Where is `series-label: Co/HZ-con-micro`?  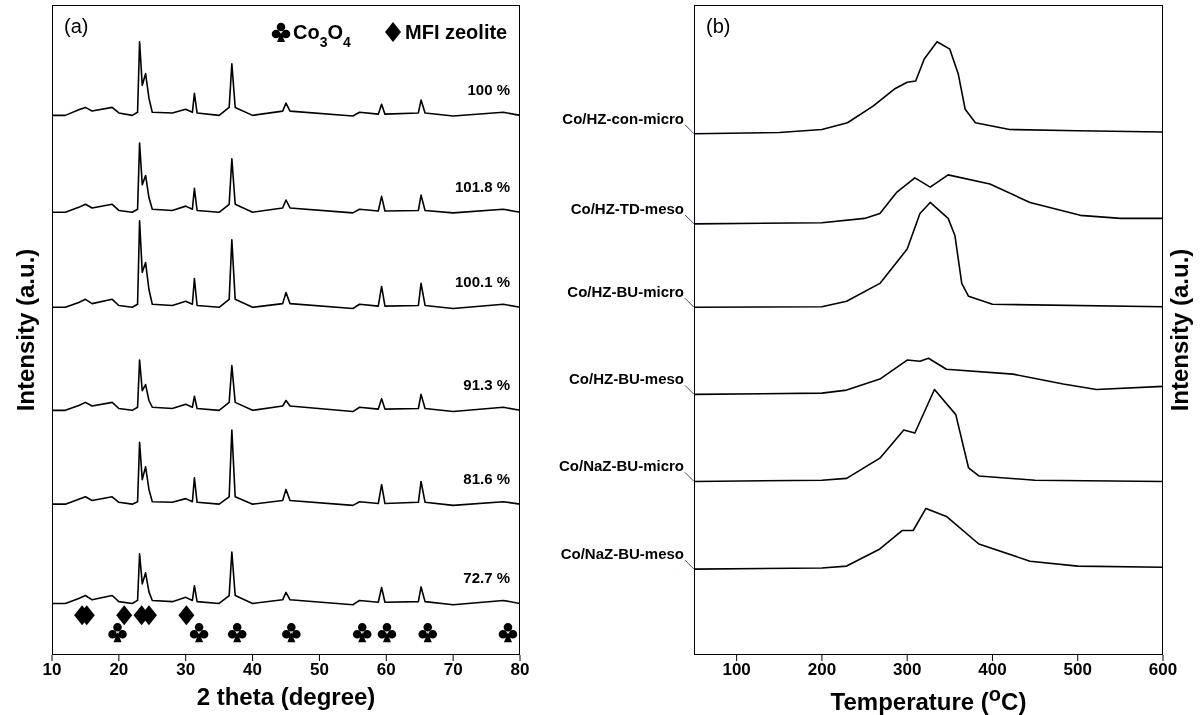
series-label: Co/HZ-con-micro is located at coordinates (623, 118).